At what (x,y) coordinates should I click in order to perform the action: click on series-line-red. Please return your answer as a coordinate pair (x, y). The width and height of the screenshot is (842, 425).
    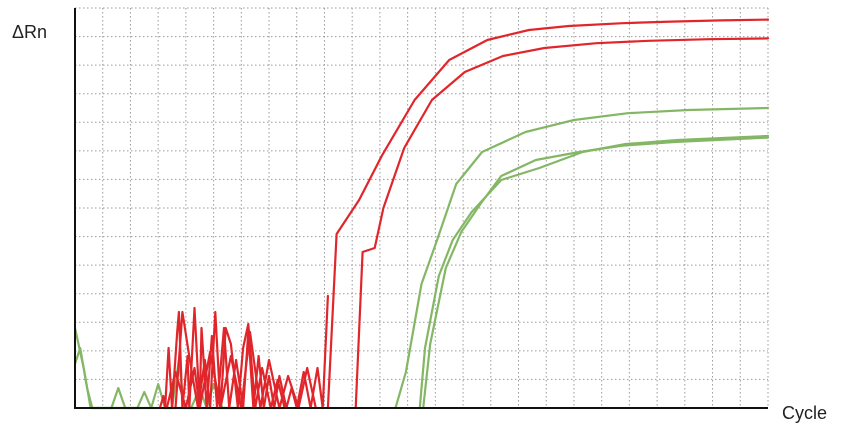
    Looking at the image, I should click on (230, 360).